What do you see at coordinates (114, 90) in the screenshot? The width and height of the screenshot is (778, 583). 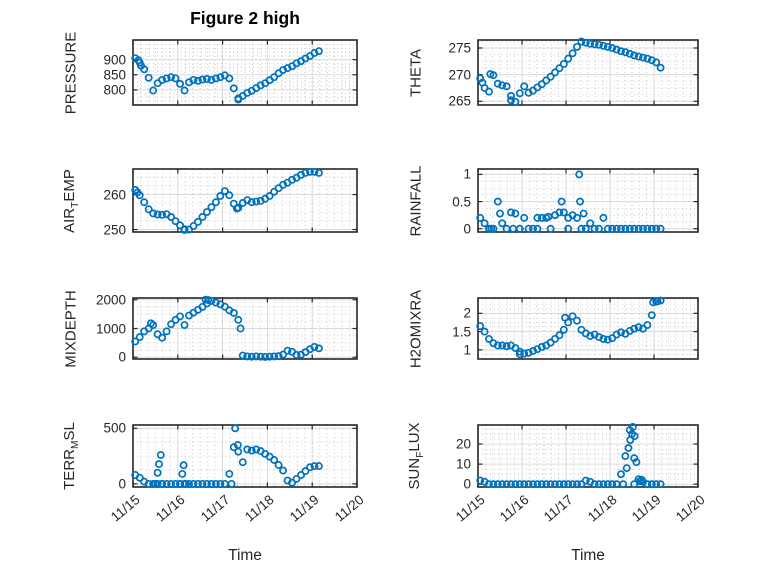 I see `y-tick-label: 800` at bounding box center [114, 90].